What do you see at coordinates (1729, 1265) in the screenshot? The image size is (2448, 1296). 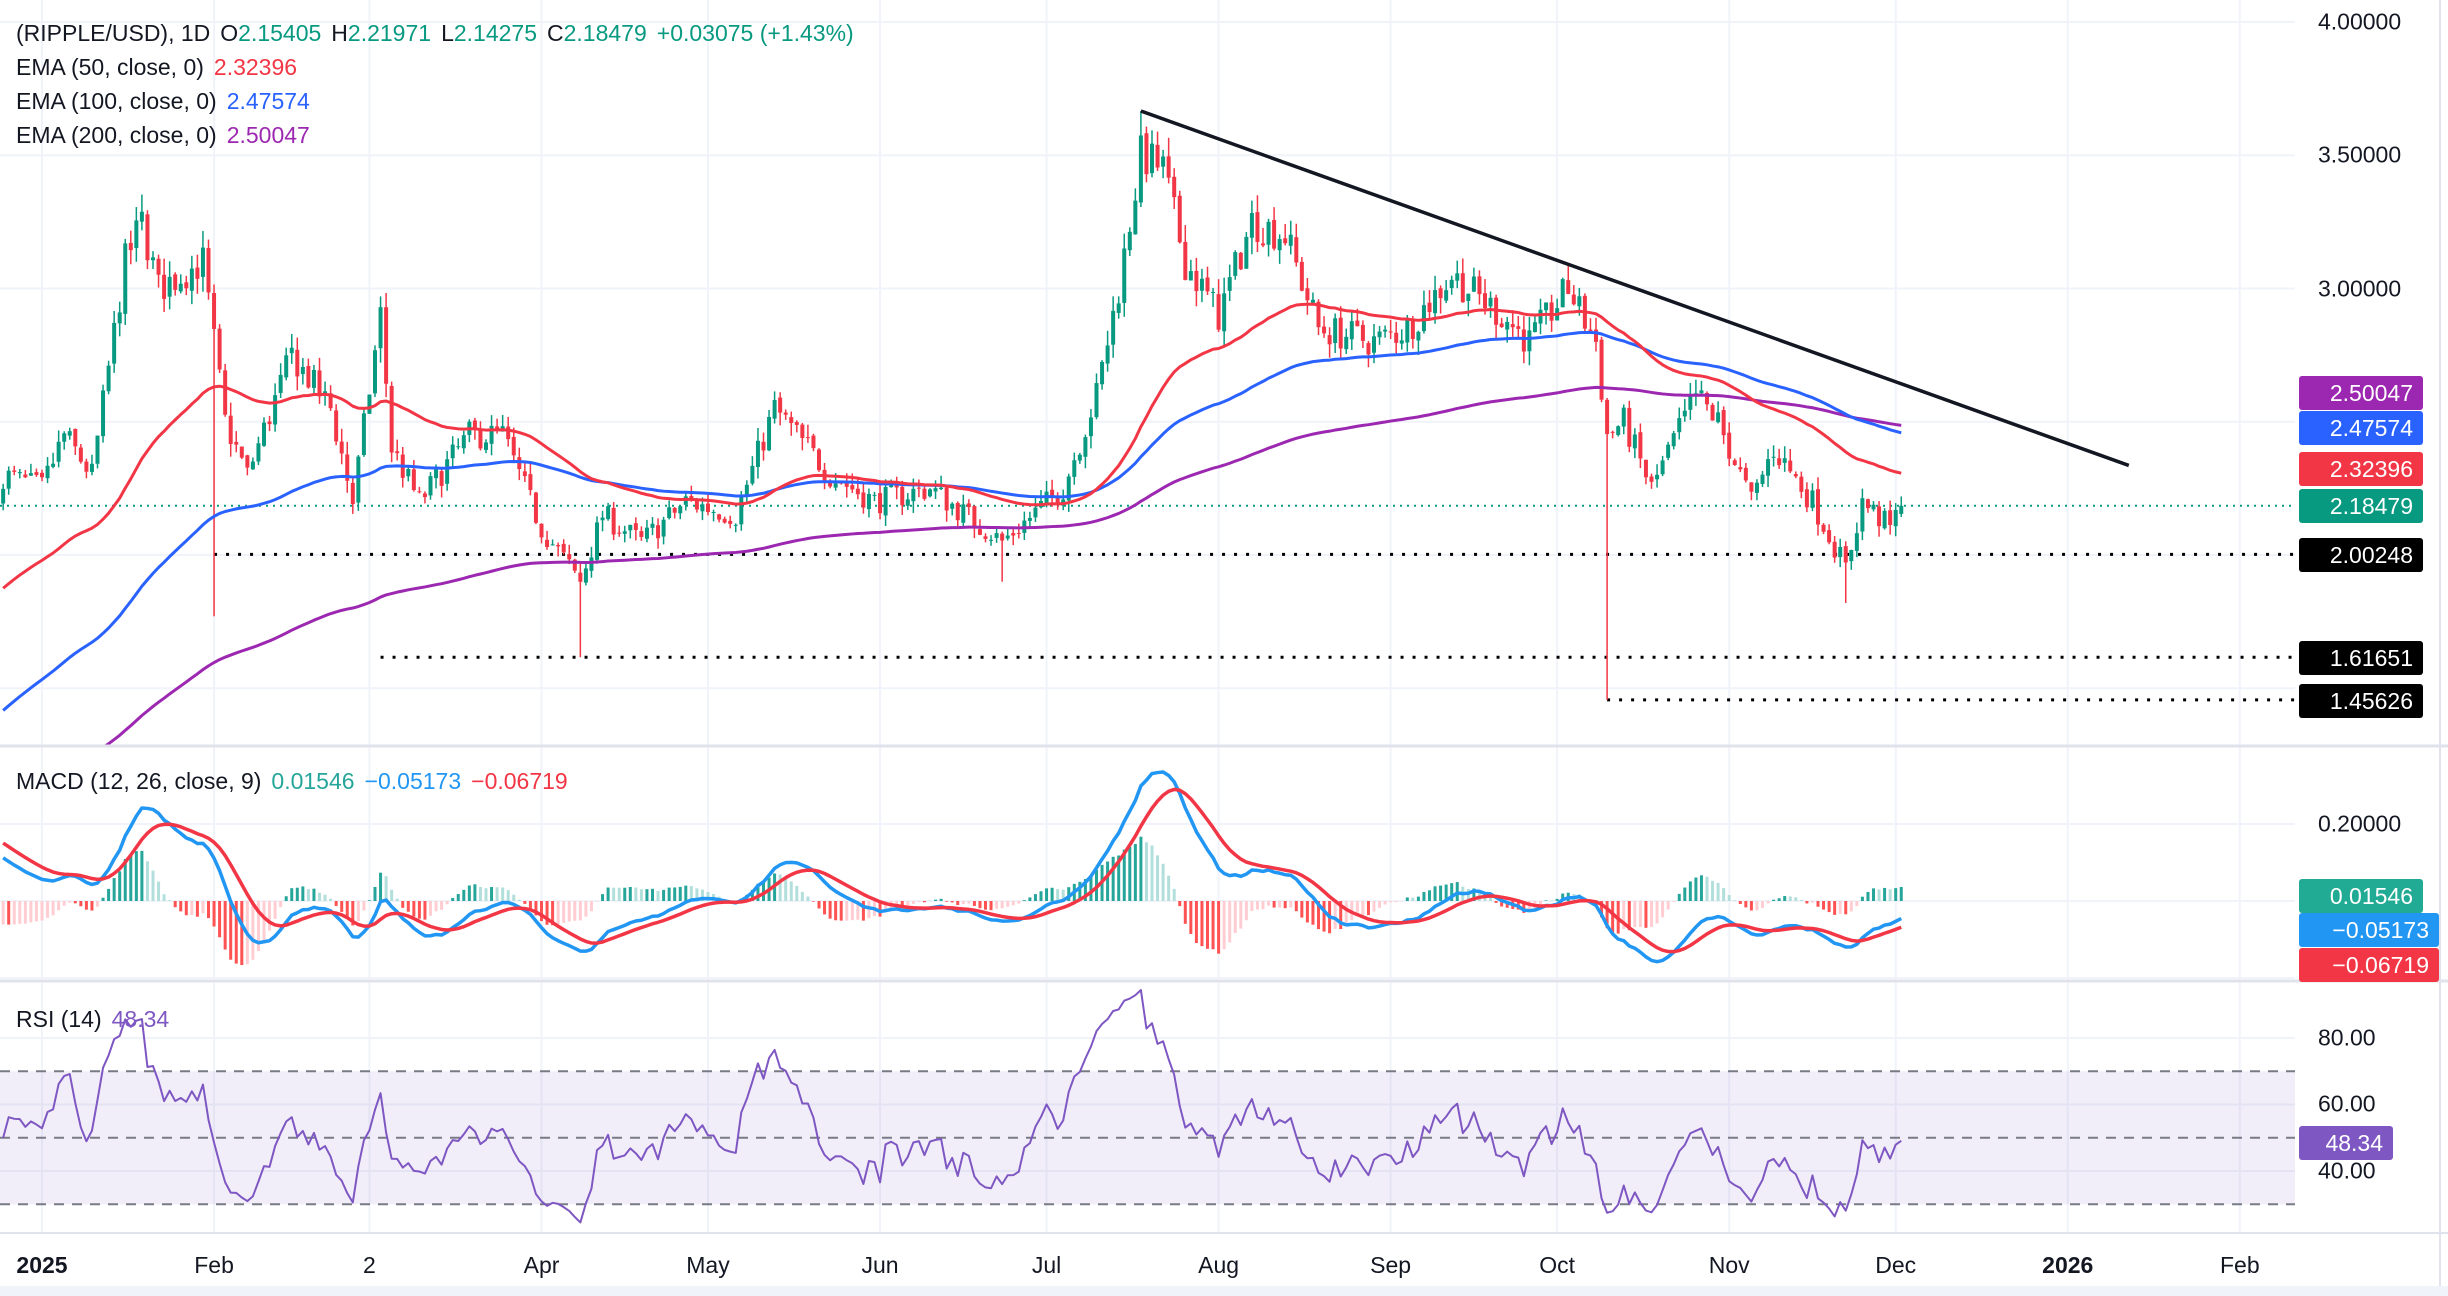 I see `time-axis-label: Nov` at bounding box center [1729, 1265].